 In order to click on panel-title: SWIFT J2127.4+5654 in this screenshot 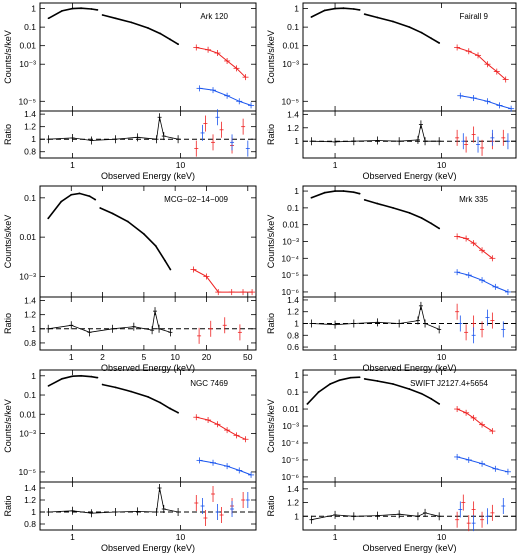, I will do `click(449, 383)`.